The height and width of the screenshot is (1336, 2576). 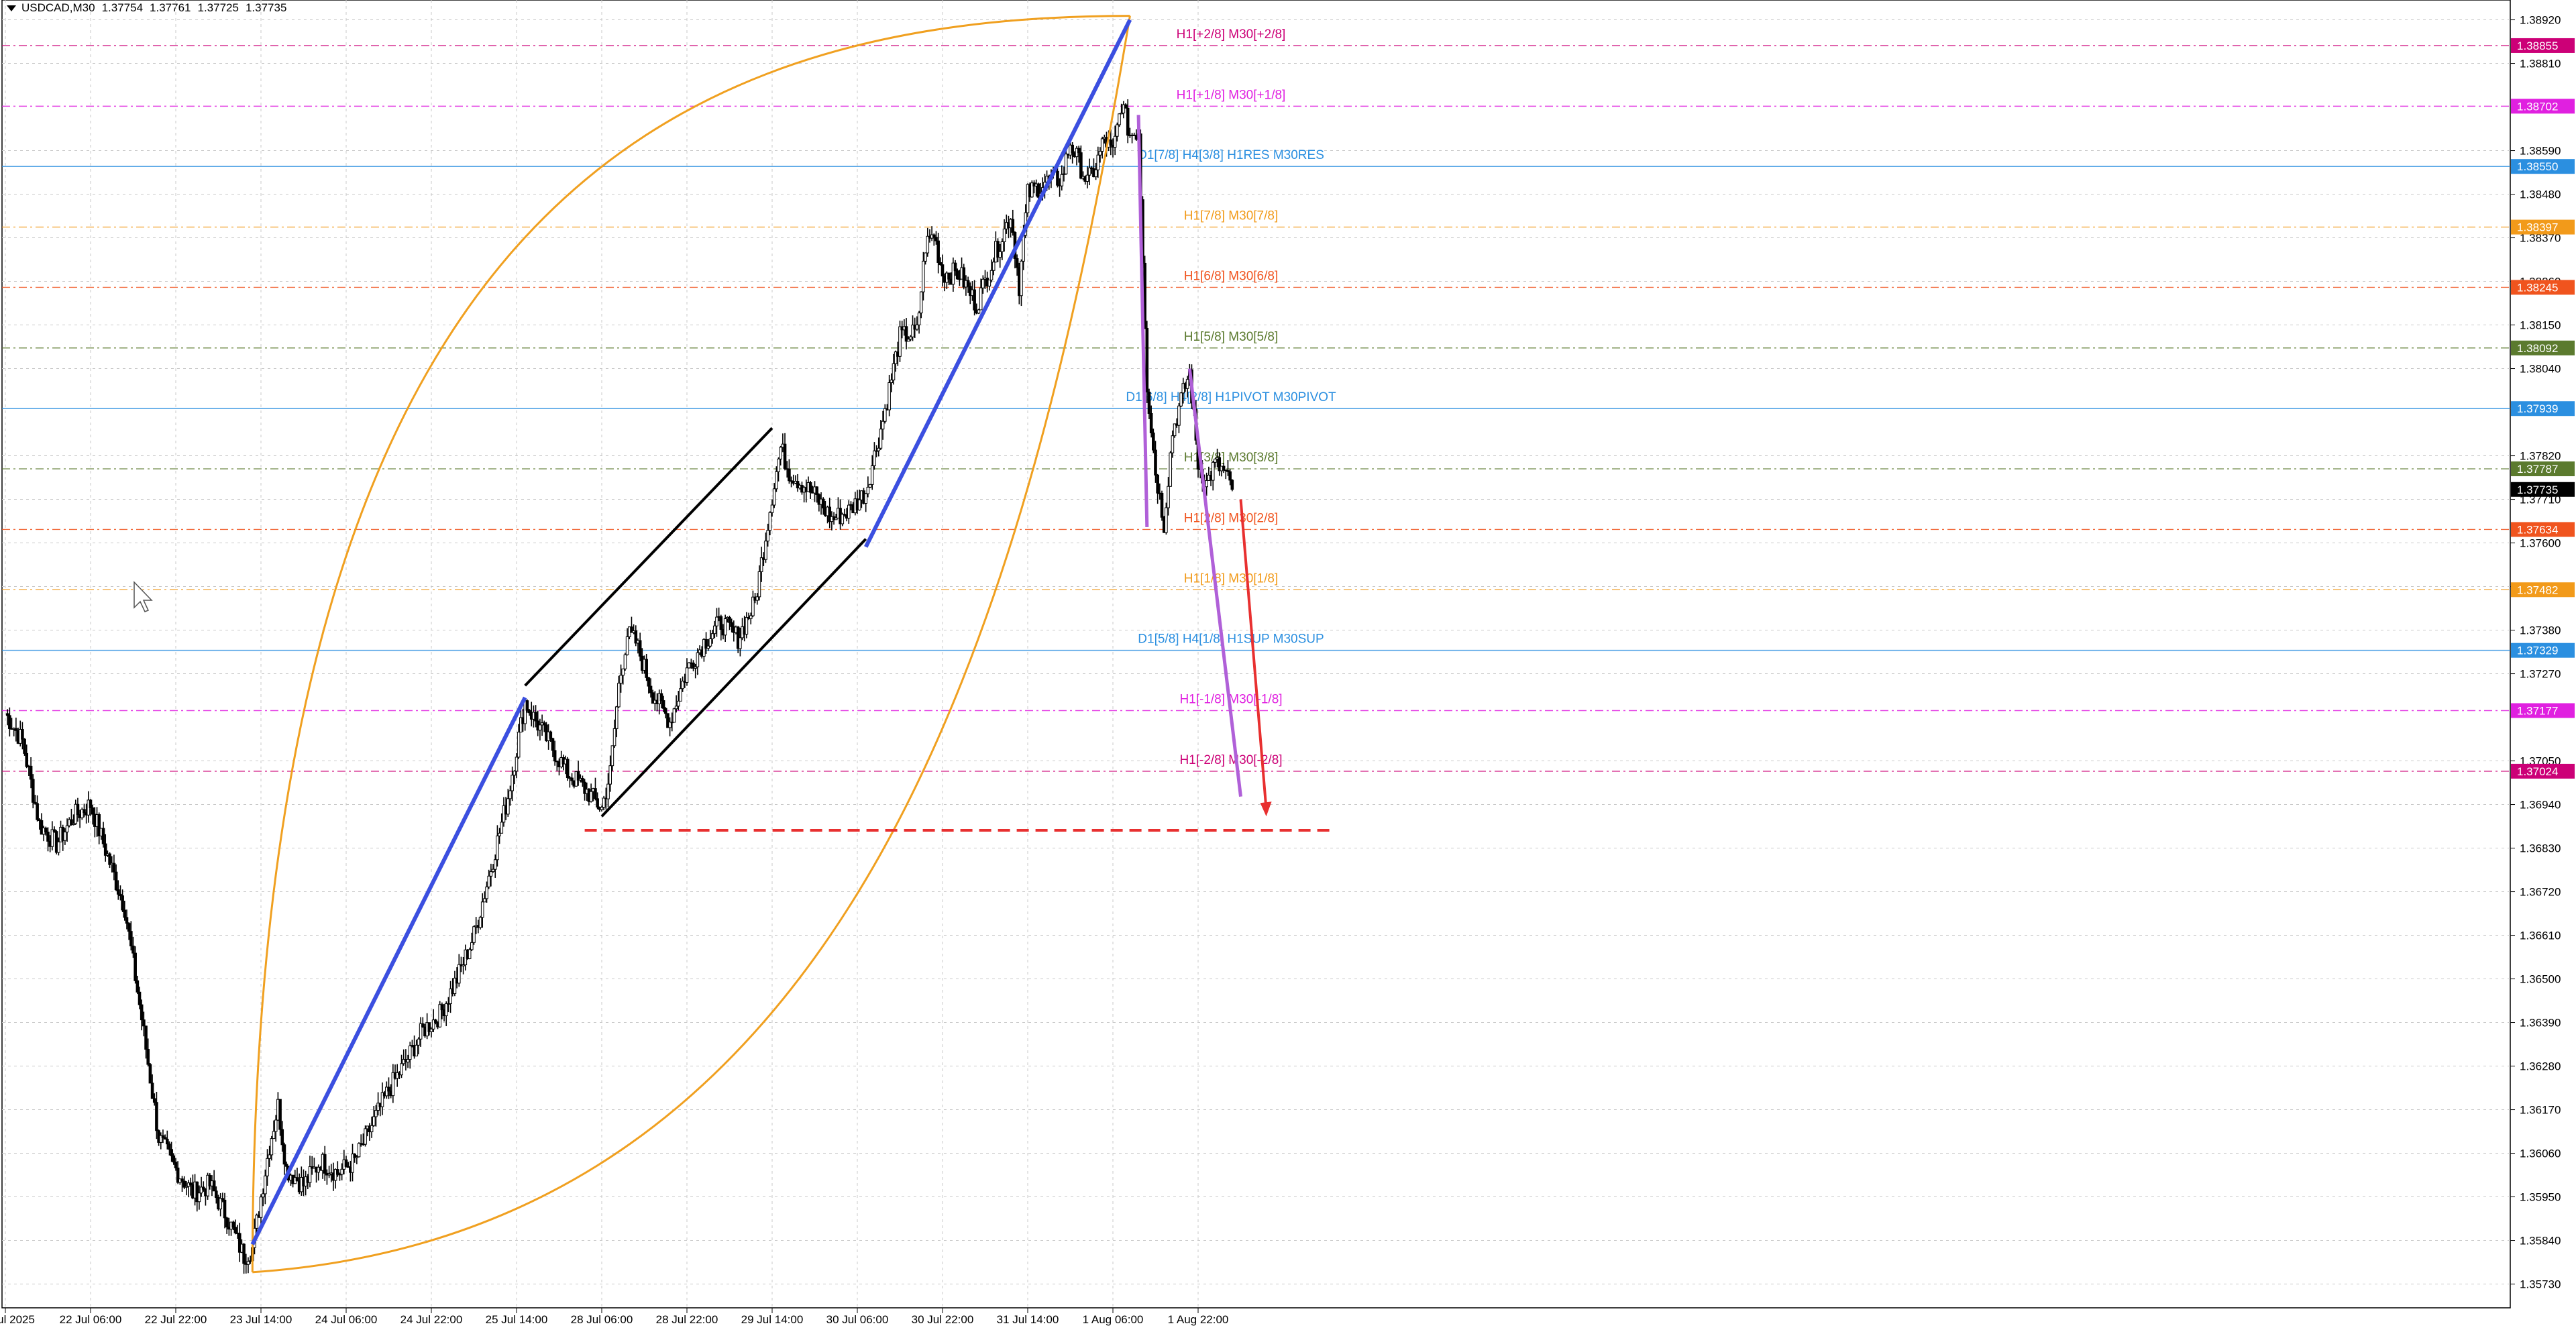 I want to click on price-tag-label: 1.37024, so click(x=2537, y=772).